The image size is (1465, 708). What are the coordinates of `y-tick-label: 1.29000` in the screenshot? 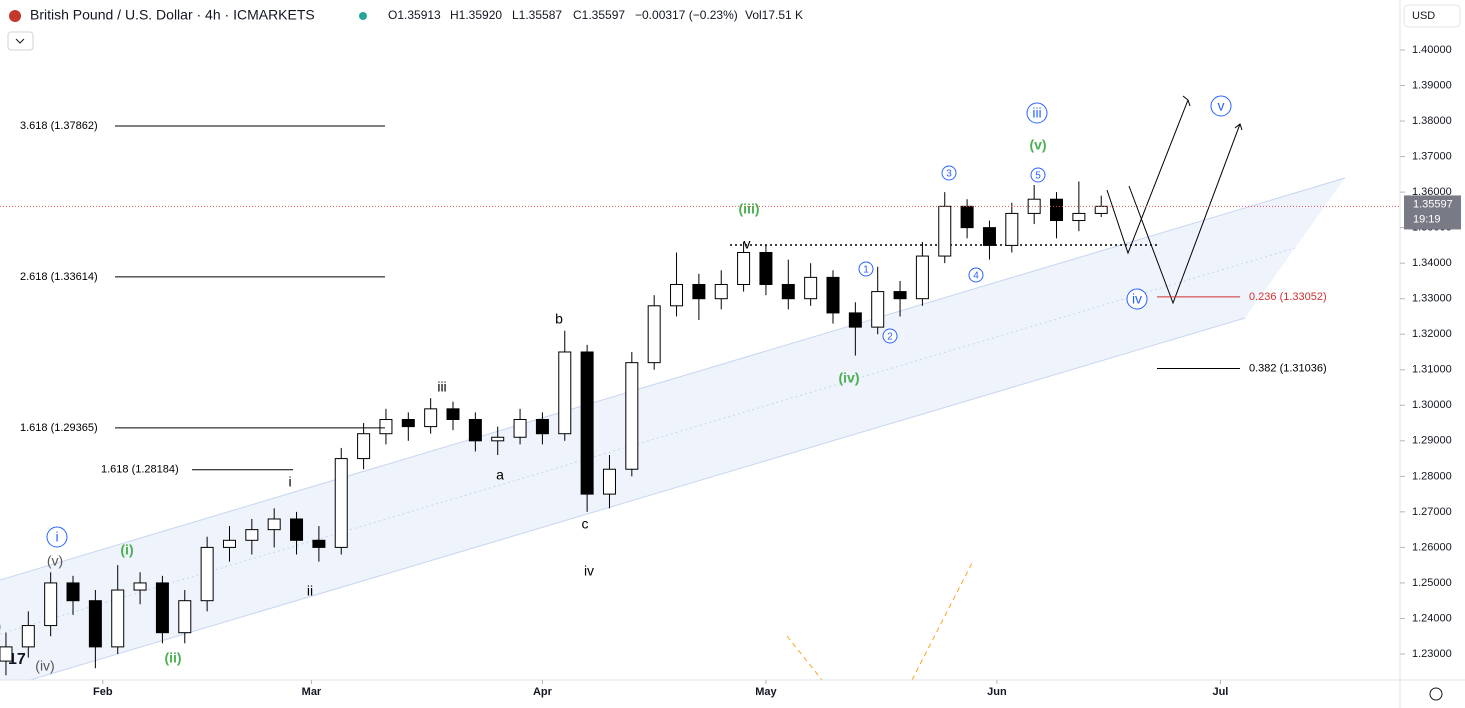 It's located at (1432, 441).